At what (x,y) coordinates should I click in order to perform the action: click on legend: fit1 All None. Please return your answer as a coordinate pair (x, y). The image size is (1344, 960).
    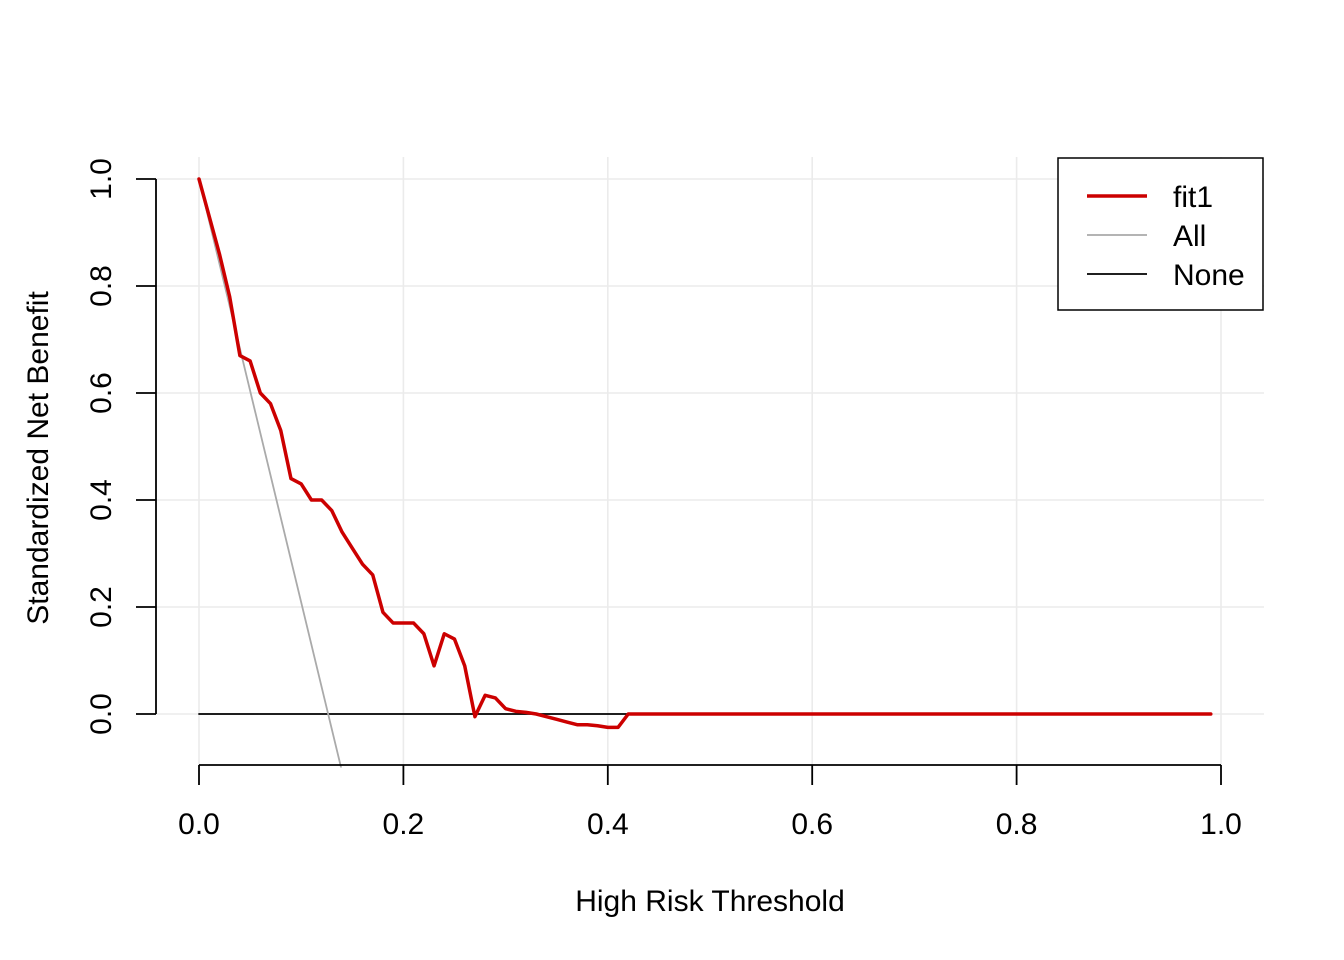
    Looking at the image, I should click on (1160, 234).